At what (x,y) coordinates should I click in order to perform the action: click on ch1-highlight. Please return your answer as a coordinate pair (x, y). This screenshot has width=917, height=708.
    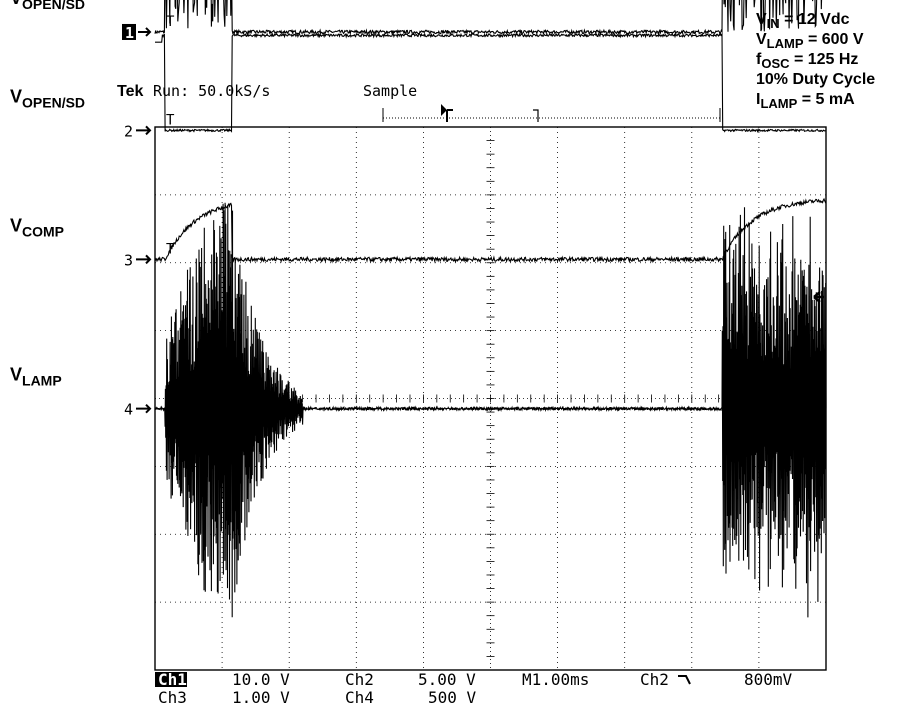
    Looking at the image, I should click on (171, 679).